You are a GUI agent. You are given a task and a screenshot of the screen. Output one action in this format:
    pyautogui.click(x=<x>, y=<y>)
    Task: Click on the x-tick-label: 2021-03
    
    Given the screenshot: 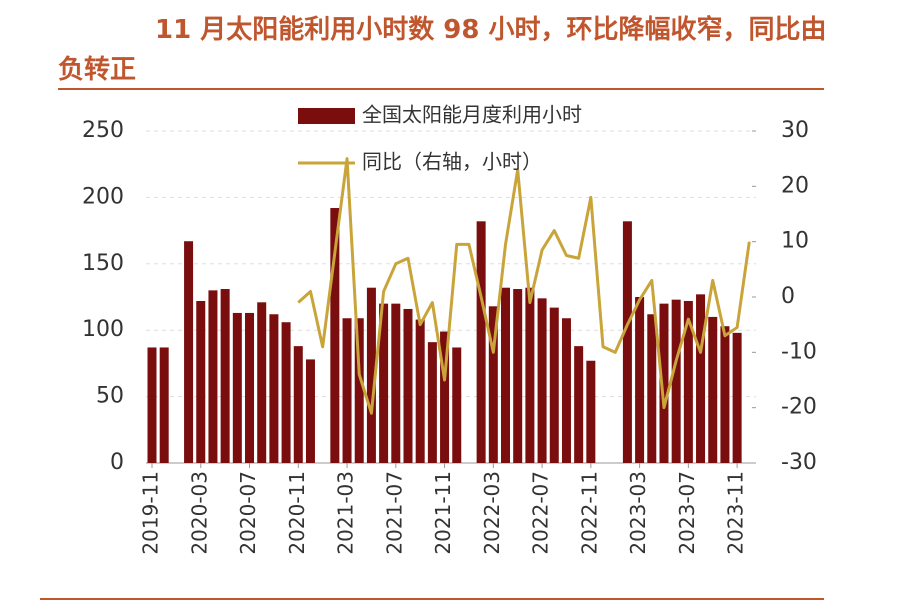 What is the action you would take?
    pyautogui.click(x=346, y=513)
    